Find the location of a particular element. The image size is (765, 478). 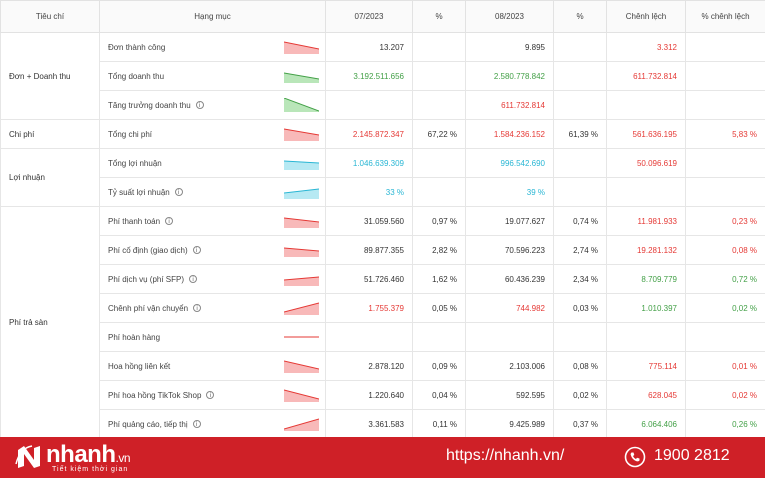

col-header-diff: Chênh lệch is located at coordinates (646, 16).